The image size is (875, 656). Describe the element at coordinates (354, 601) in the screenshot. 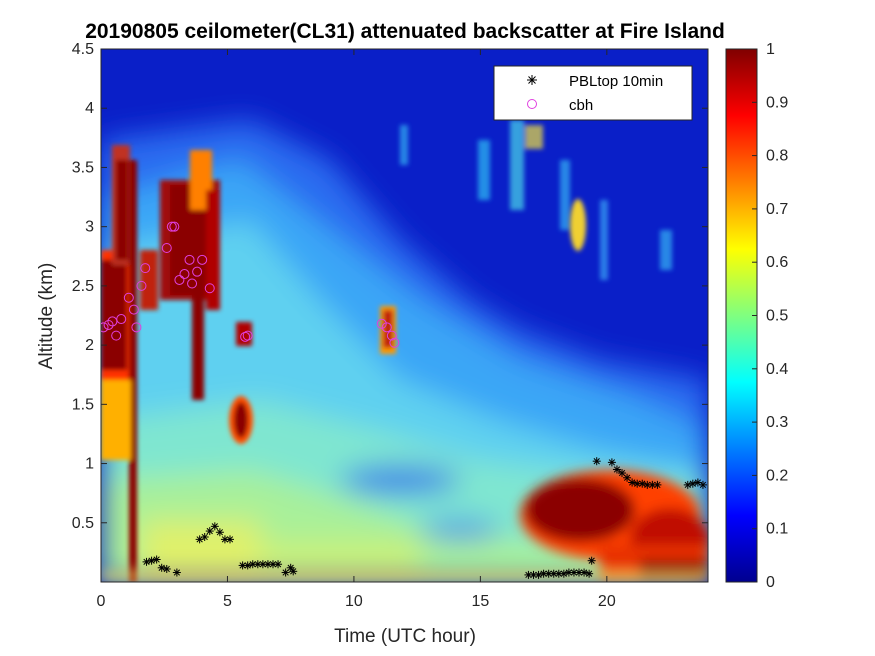

I see `x-tick-label: 10` at that location.